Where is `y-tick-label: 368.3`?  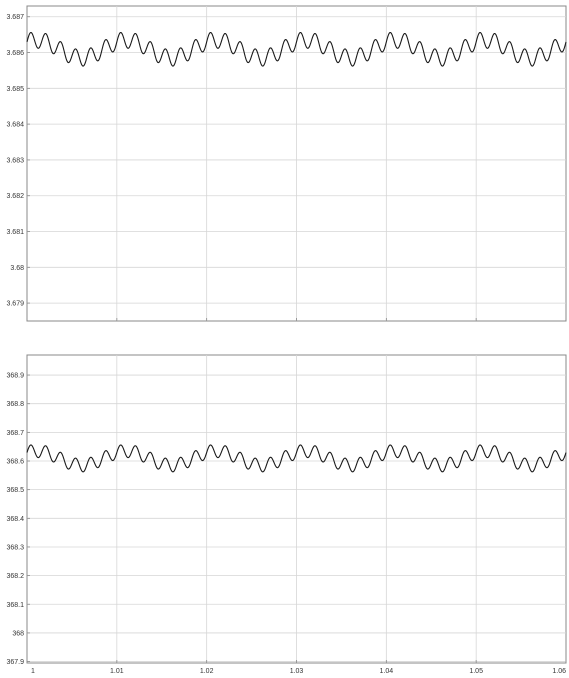
y-tick-label: 368.3 is located at coordinates (15, 547).